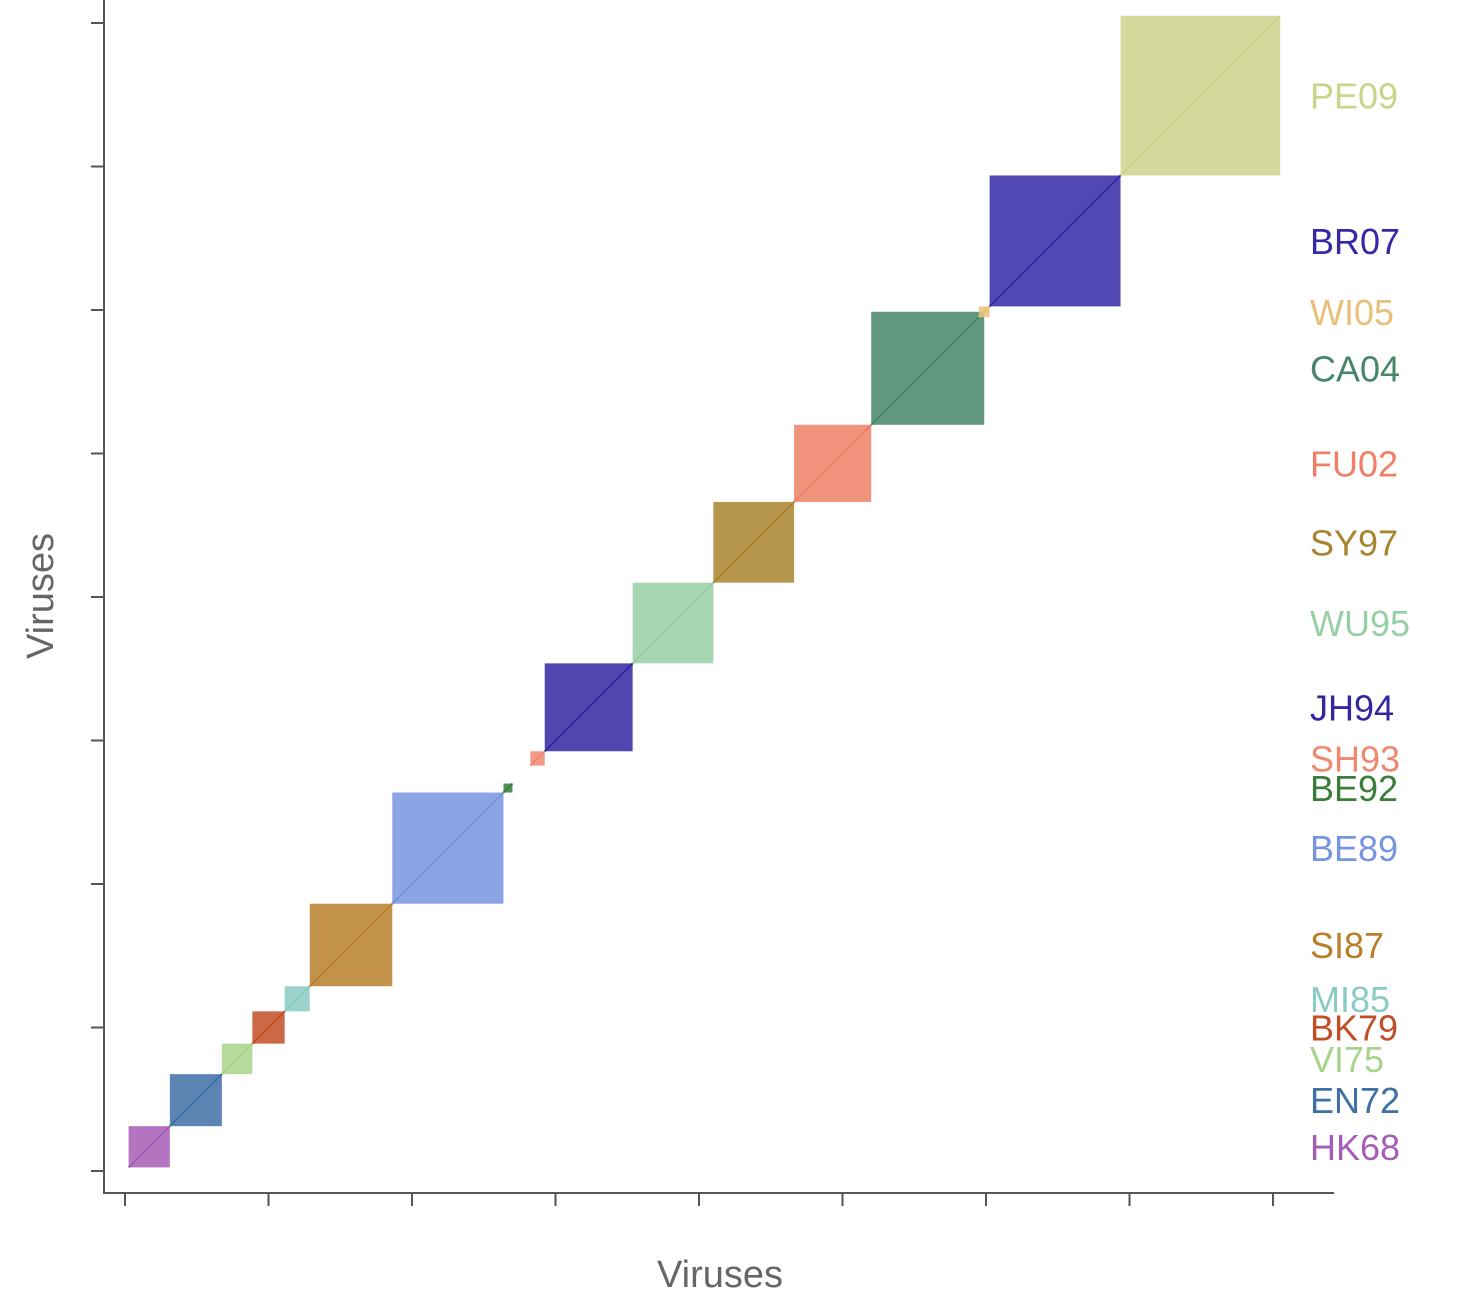 Image resolution: width=1458 pixels, height=1303 pixels. Describe the element at coordinates (41, 596) in the screenshot. I see `y-axis-title: Viruses` at that location.